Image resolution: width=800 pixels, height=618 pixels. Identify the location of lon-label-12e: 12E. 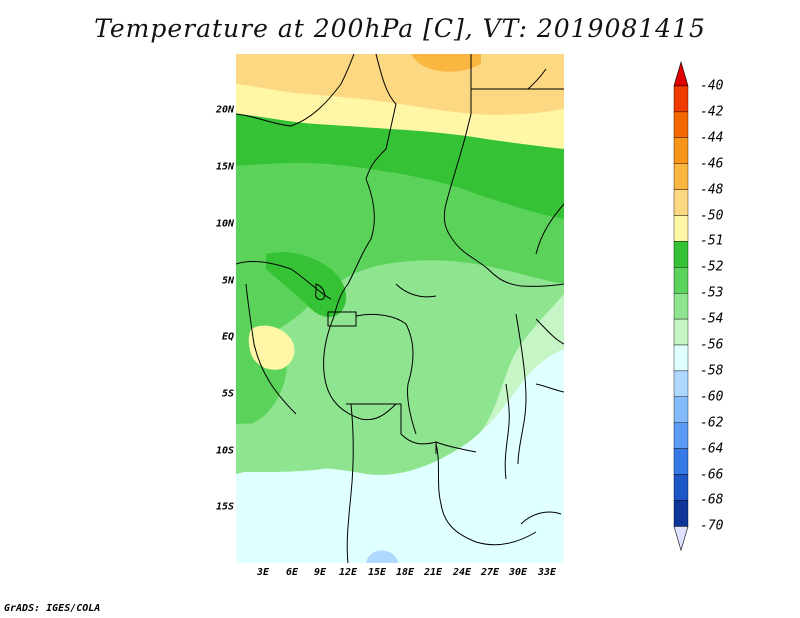
(348, 572).